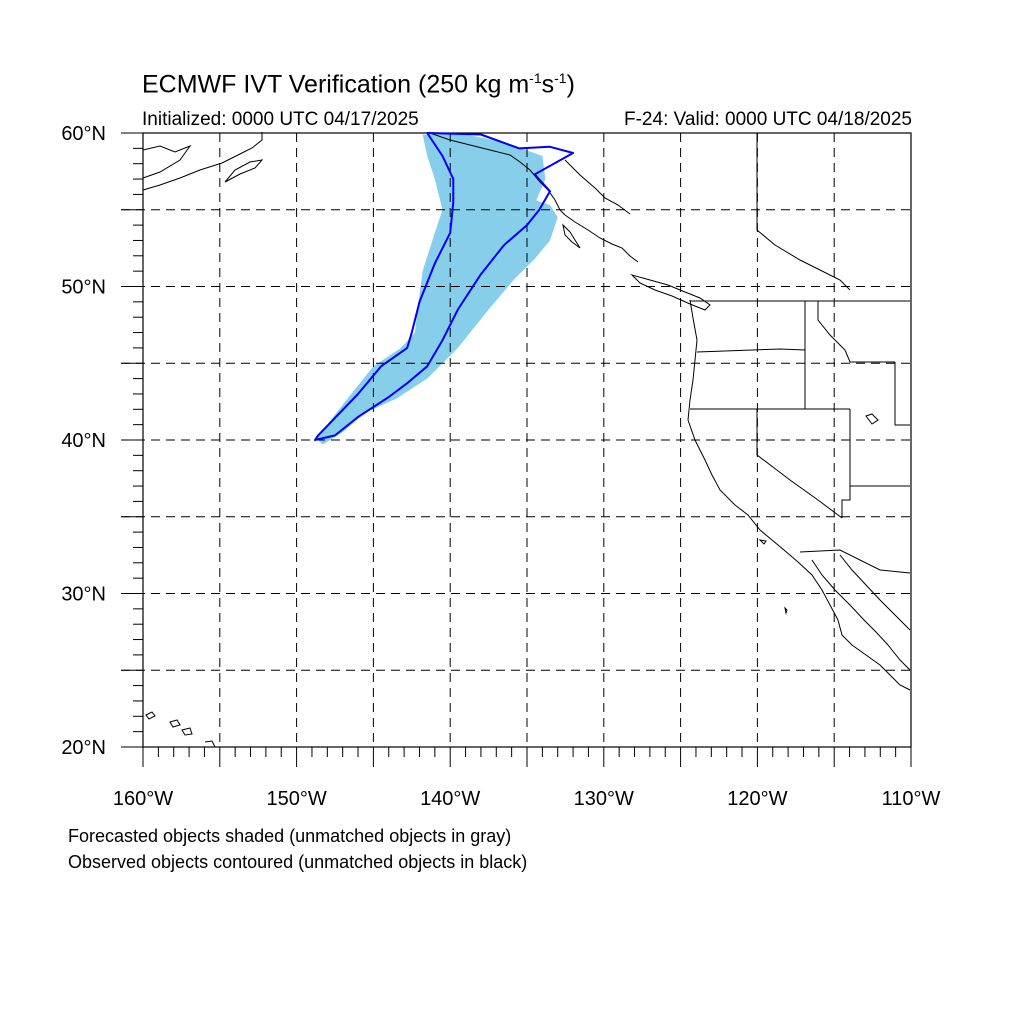 This screenshot has height=1024, width=1024. What do you see at coordinates (786, 610) in the screenshot?
I see `island-guadalupe` at bounding box center [786, 610].